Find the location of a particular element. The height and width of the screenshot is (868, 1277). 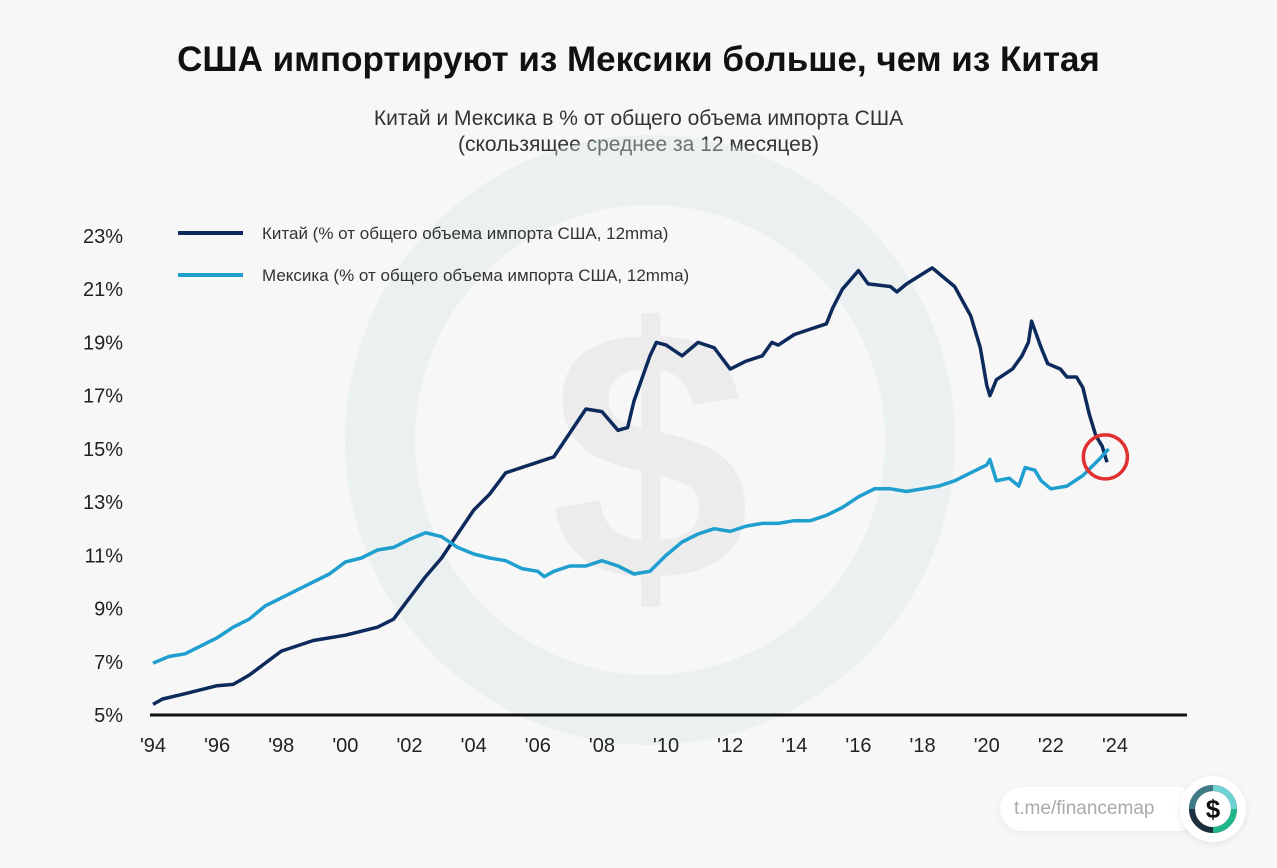

x-tick-label: '08 is located at coordinates (602, 746).